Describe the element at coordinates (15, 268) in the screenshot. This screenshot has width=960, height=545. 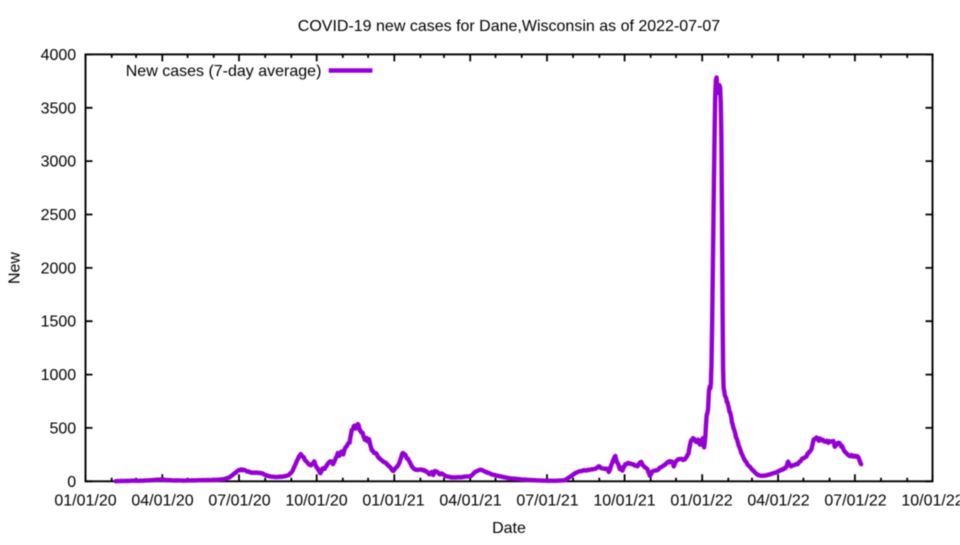
I see `svg-text: New` at that location.